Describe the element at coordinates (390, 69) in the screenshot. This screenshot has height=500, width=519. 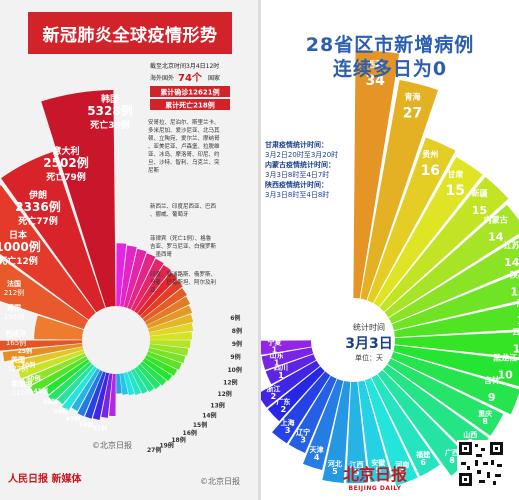
I see `right-title-line2: 连续多日为0` at that location.